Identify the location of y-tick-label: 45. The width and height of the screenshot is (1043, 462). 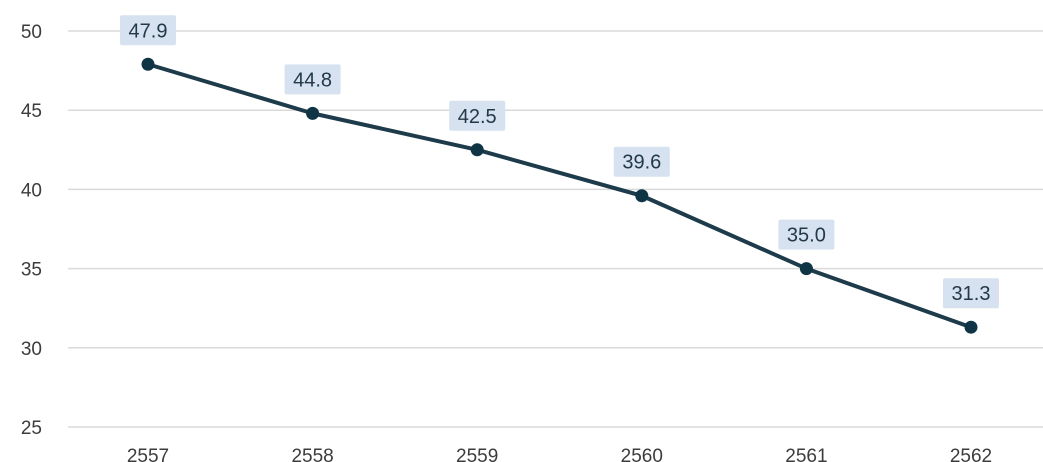
(31, 111).